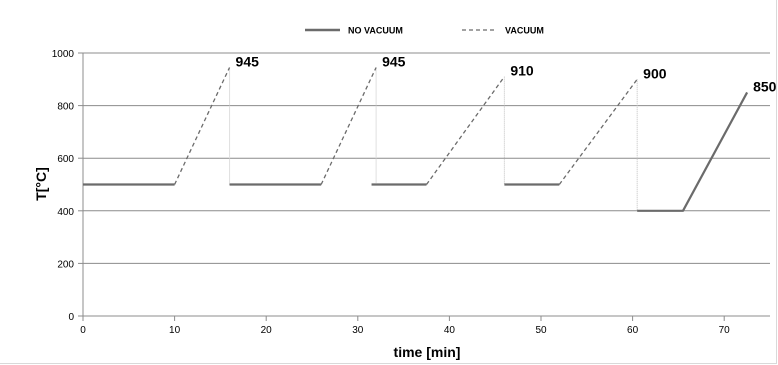 The image size is (778, 365). What do you see at coordinates (83, 330) in the screenshot?
I see `x-tick-label-0: 0` at bounding box center [83, 330].